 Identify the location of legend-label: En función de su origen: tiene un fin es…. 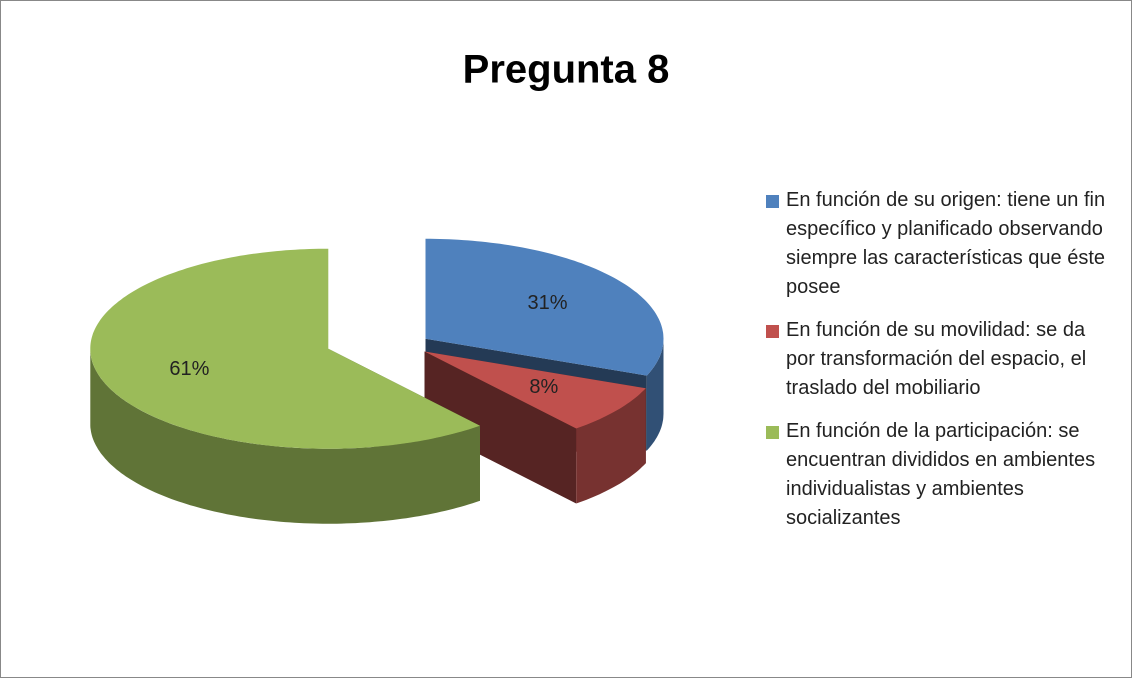
(946, 243).